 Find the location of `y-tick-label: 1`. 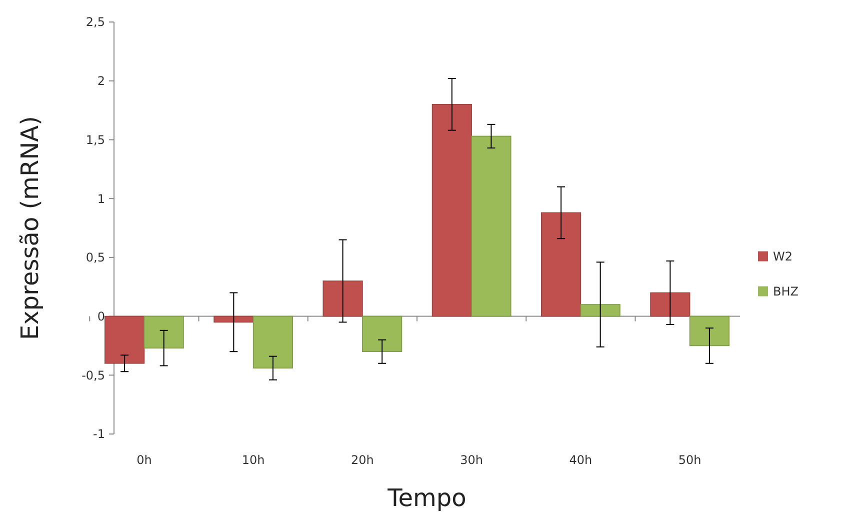

y-tick-label: 1 is located at coordinates (101, 199).